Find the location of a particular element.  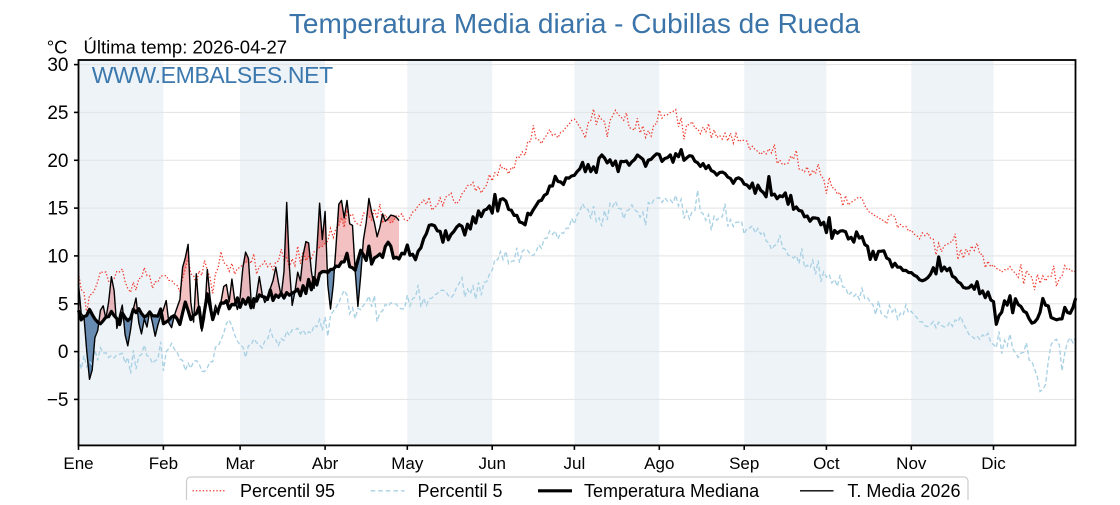

svg-text: 15 is located at coordinates (57, 209).